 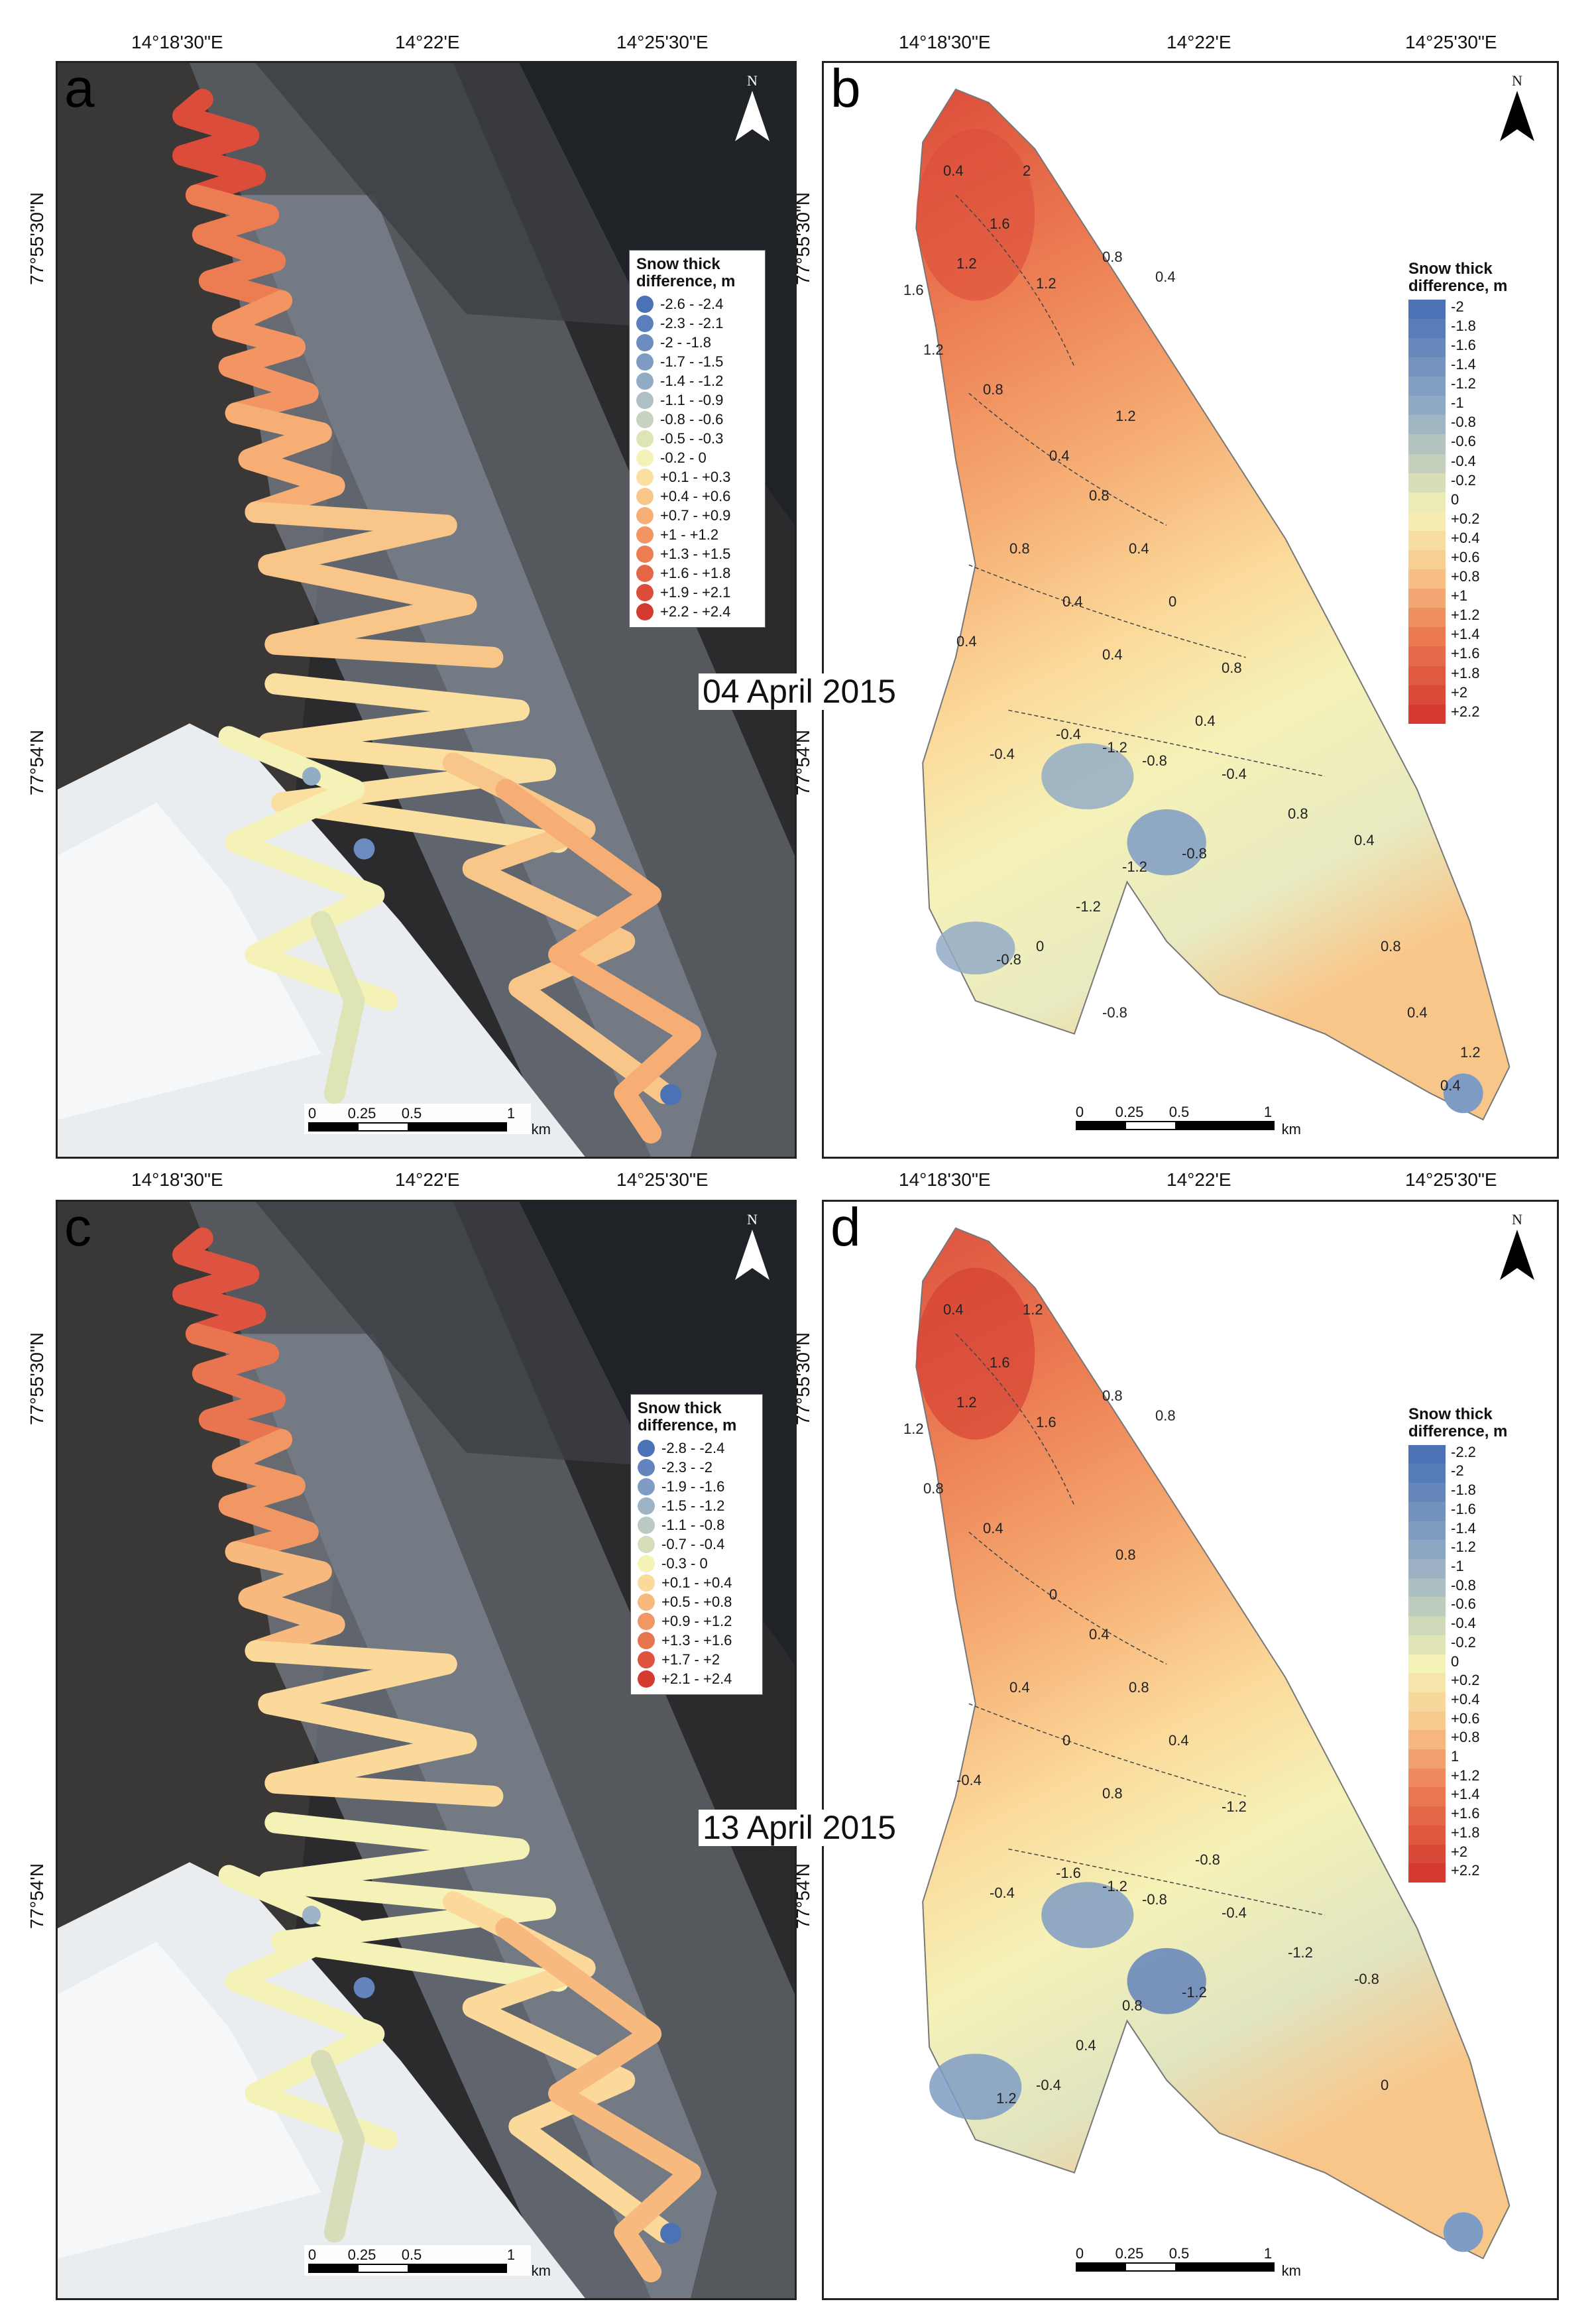 I want to click on ramp-label: -1, so click(x=1457, y=403).